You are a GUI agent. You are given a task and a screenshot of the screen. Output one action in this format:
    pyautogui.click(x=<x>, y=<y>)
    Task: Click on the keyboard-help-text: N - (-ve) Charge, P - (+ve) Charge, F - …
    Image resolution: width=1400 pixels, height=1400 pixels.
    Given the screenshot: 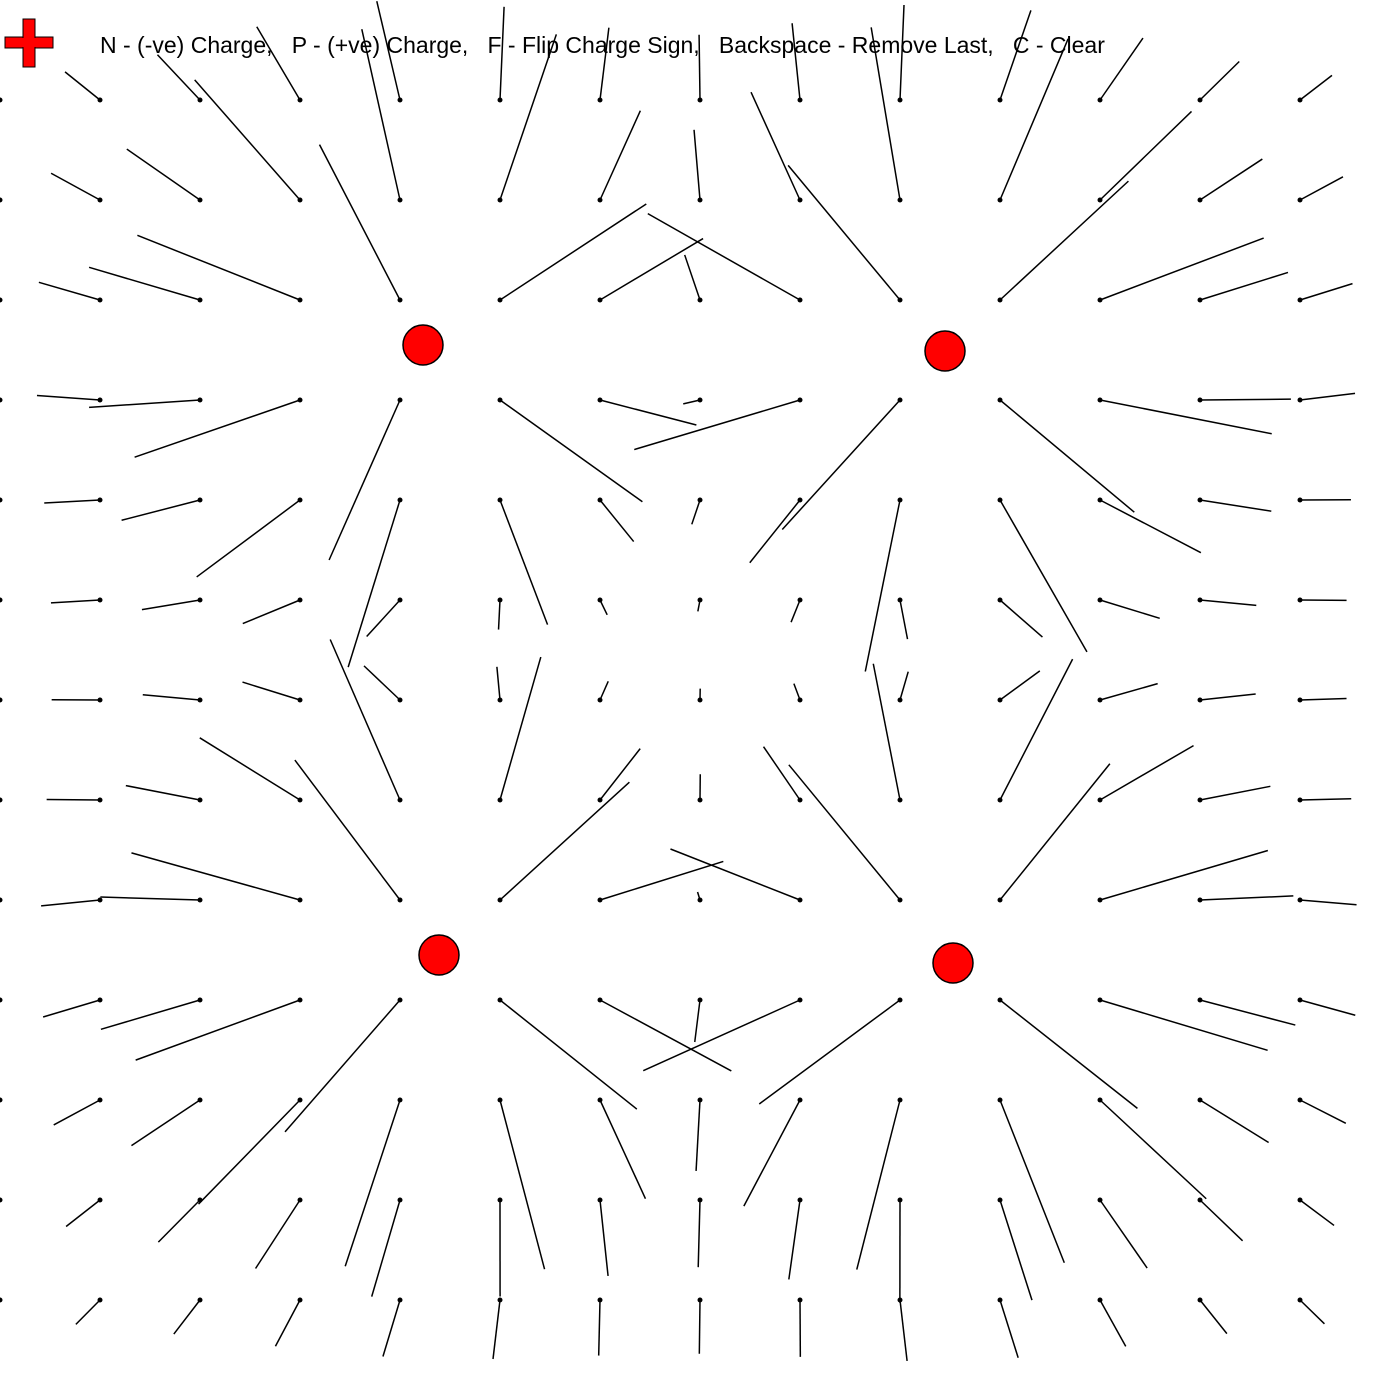 What is the action you would take?
    pyautogui.click(x=602, y=45)
    